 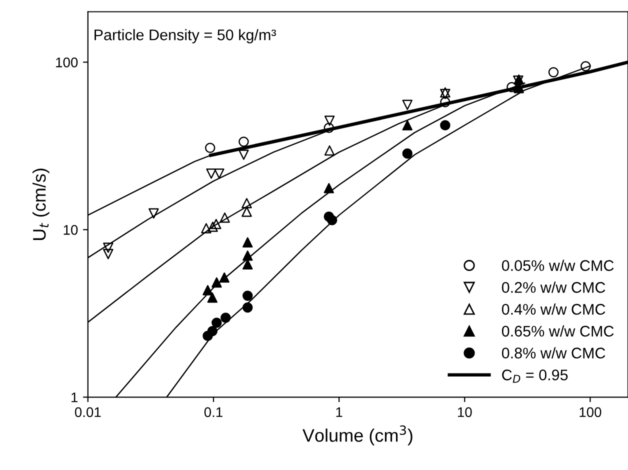 What do you see at coordinates (591, 412) in the screenshot?
I see `x-tick-label: 100` at bounding box center [591, 412].